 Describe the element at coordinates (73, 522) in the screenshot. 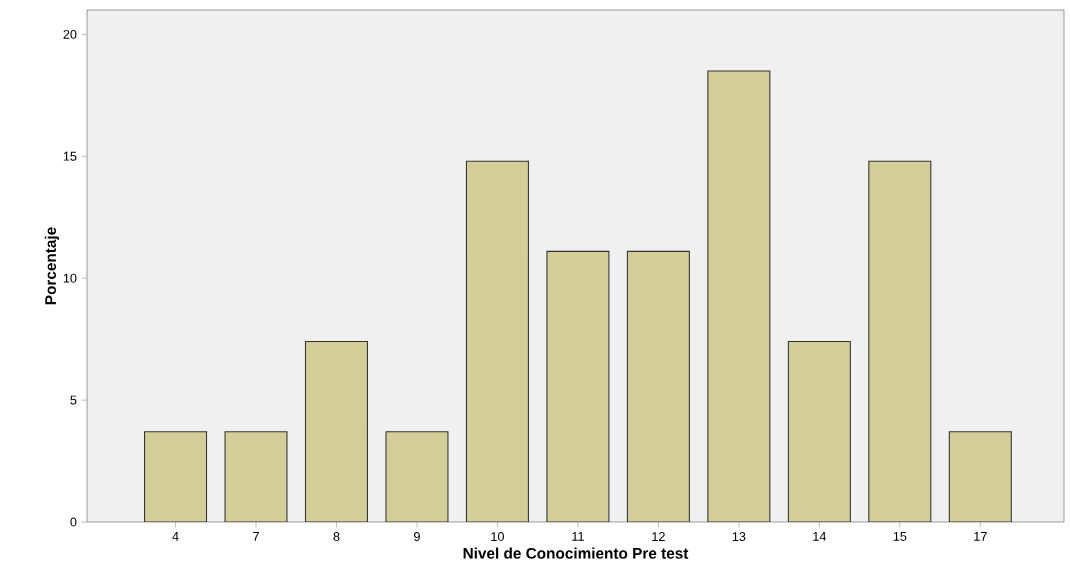

I see `y-tick-label: 0` at that location.